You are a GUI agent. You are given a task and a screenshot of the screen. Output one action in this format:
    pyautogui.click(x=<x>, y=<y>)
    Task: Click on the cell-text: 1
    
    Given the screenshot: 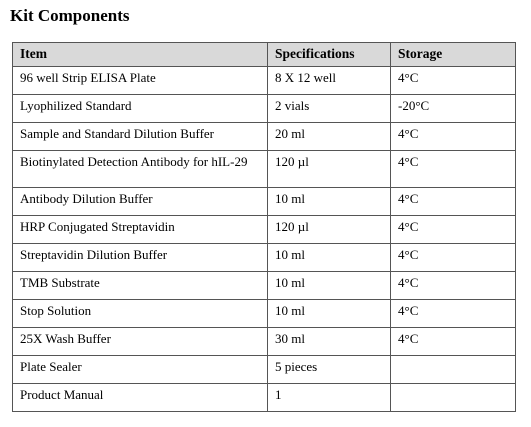 What is the action you would take?
    pyautogui.click(x=278, y=394)
    